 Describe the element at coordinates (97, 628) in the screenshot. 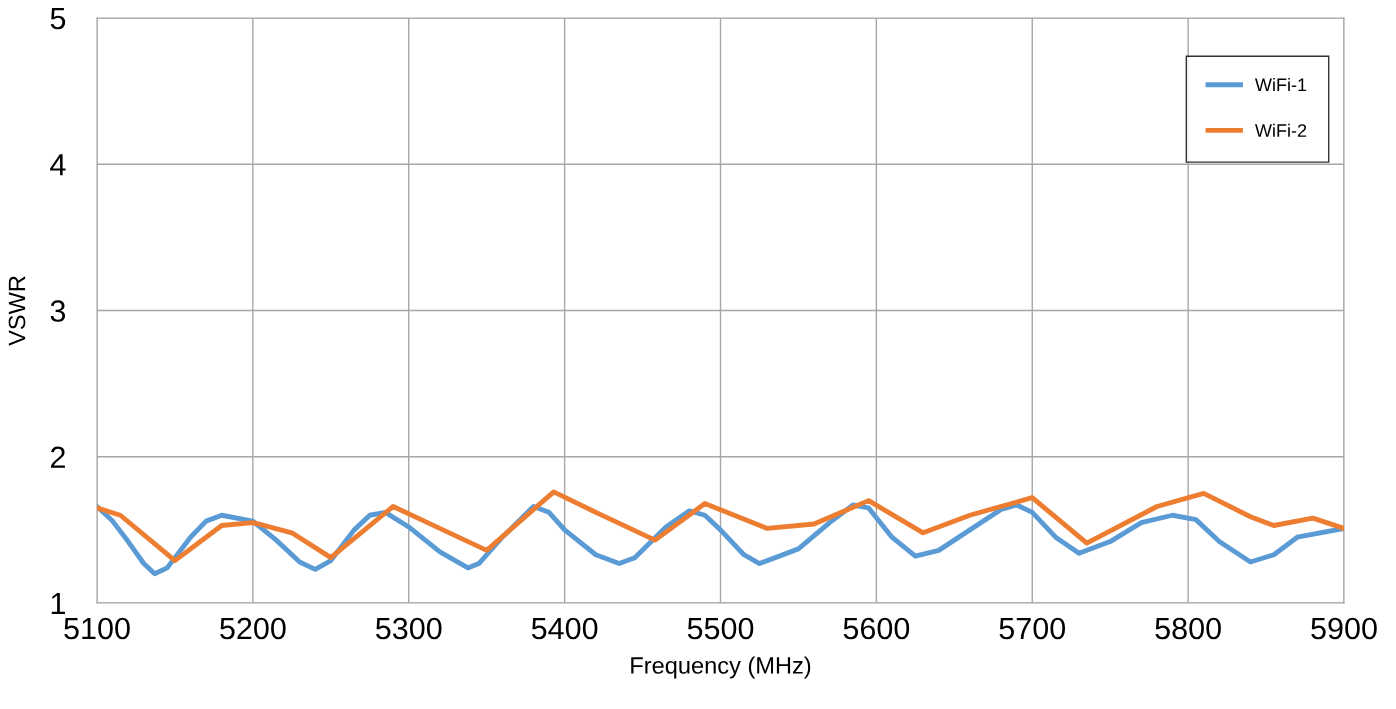

I see `x-tick-label: 5100` at that location.